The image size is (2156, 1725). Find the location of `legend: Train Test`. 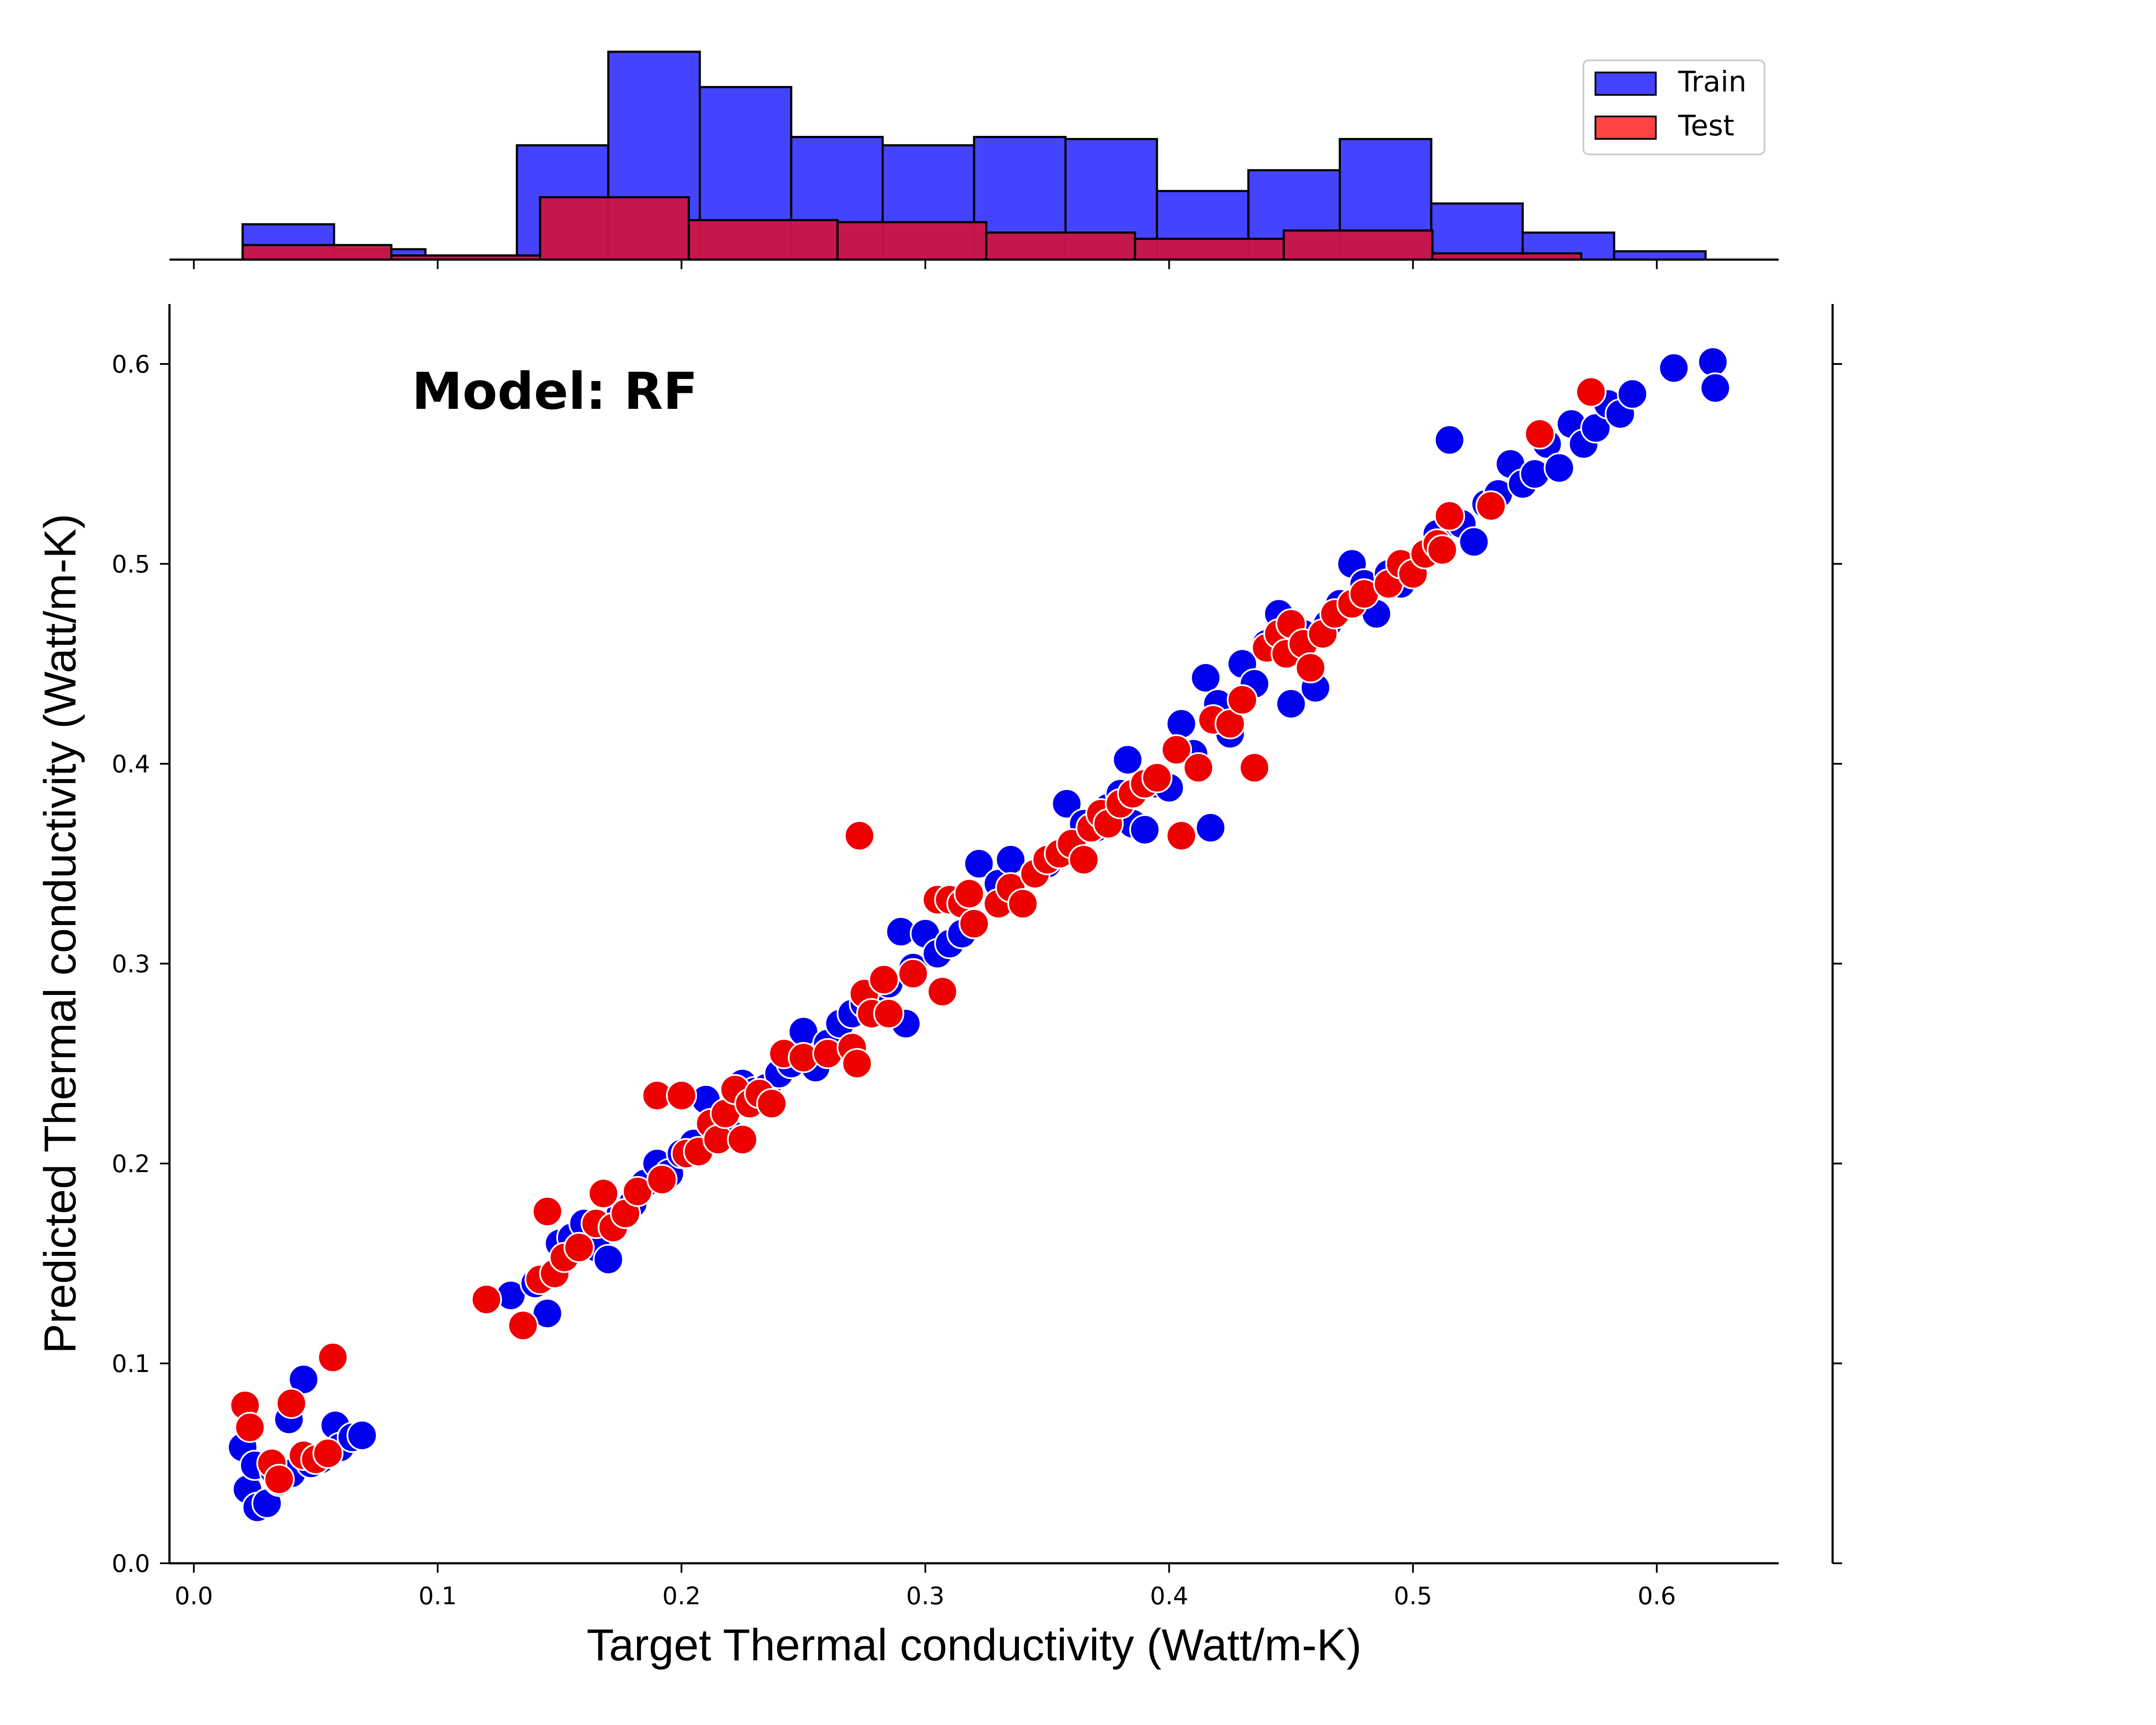

legend: Train Test is located at coordinates (1674, 108).